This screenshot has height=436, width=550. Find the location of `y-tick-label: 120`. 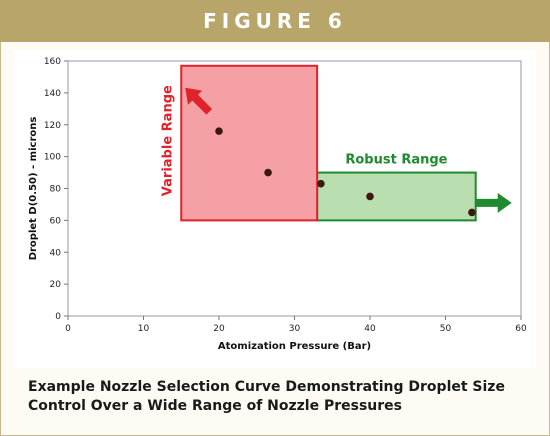

y-tick-label: 120 is located at coordinates (52, 126).